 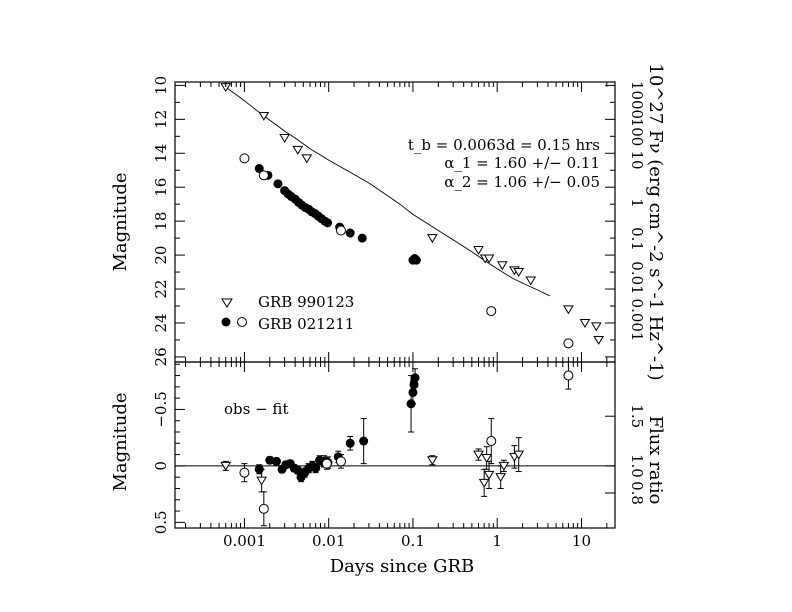 What do you see at coordinates (655, 460) in the screenshot?
I see `bottom-right-ylabel: Flux ratio` at bounding box center [655, 460].